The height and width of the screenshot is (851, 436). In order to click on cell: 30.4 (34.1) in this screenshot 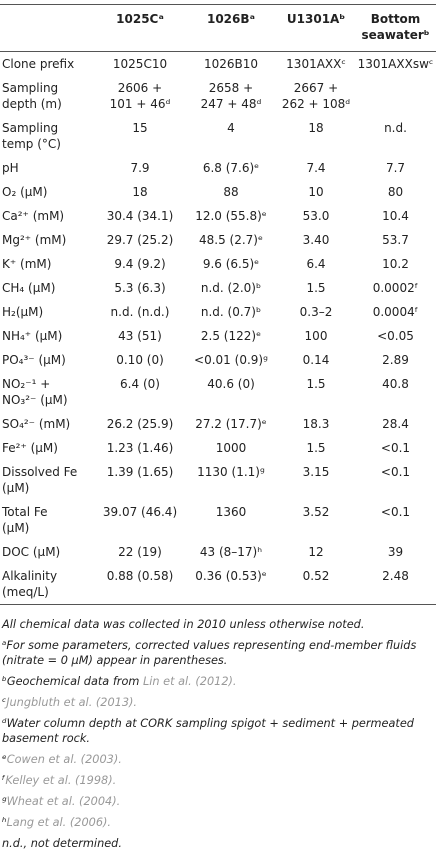, I will do `click(140, 216)`.